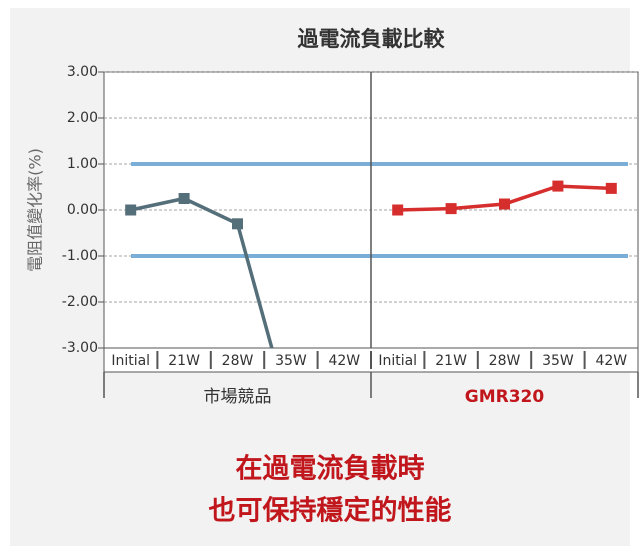 The width and height of the screenshot is (640, 555). Describe the element at coordinates (80, 256) in the screenshot. I see `y-tick-label: -1.00` at that location.